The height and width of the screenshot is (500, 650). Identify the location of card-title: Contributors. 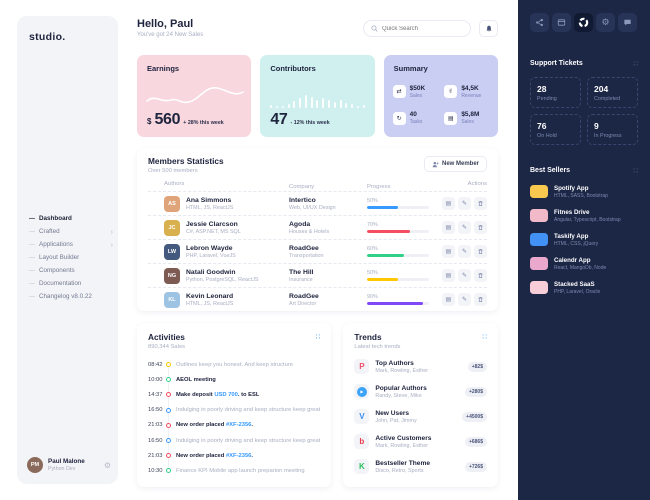
(293, 68).